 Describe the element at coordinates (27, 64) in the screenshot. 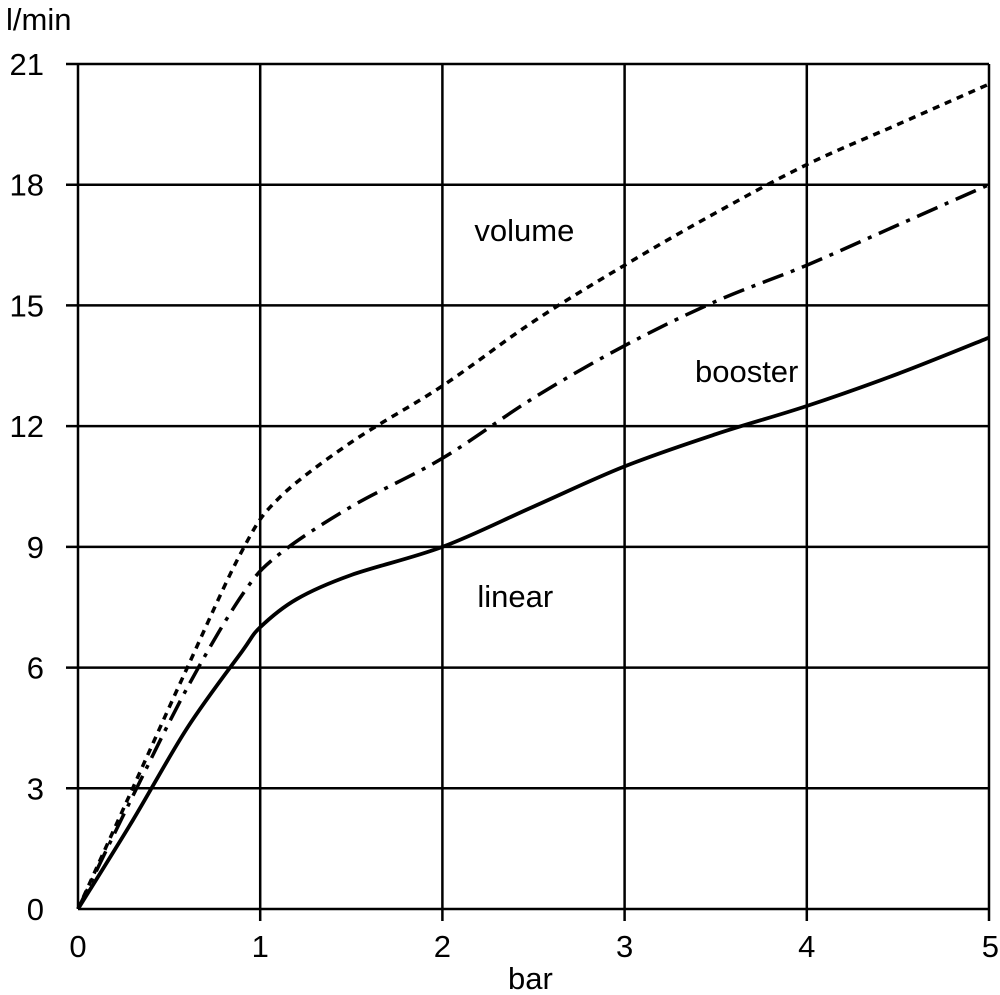

I see `y-tick-label-21: 21` at that location.